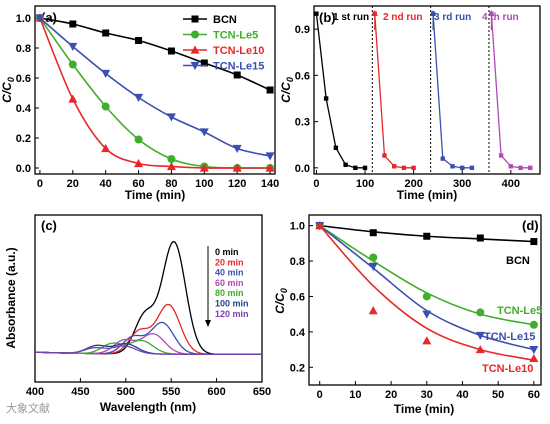 The height and width of the screenshot is (424, 550). I want to click on panel-b-ytick-label: 0.3, so click(302, 123).